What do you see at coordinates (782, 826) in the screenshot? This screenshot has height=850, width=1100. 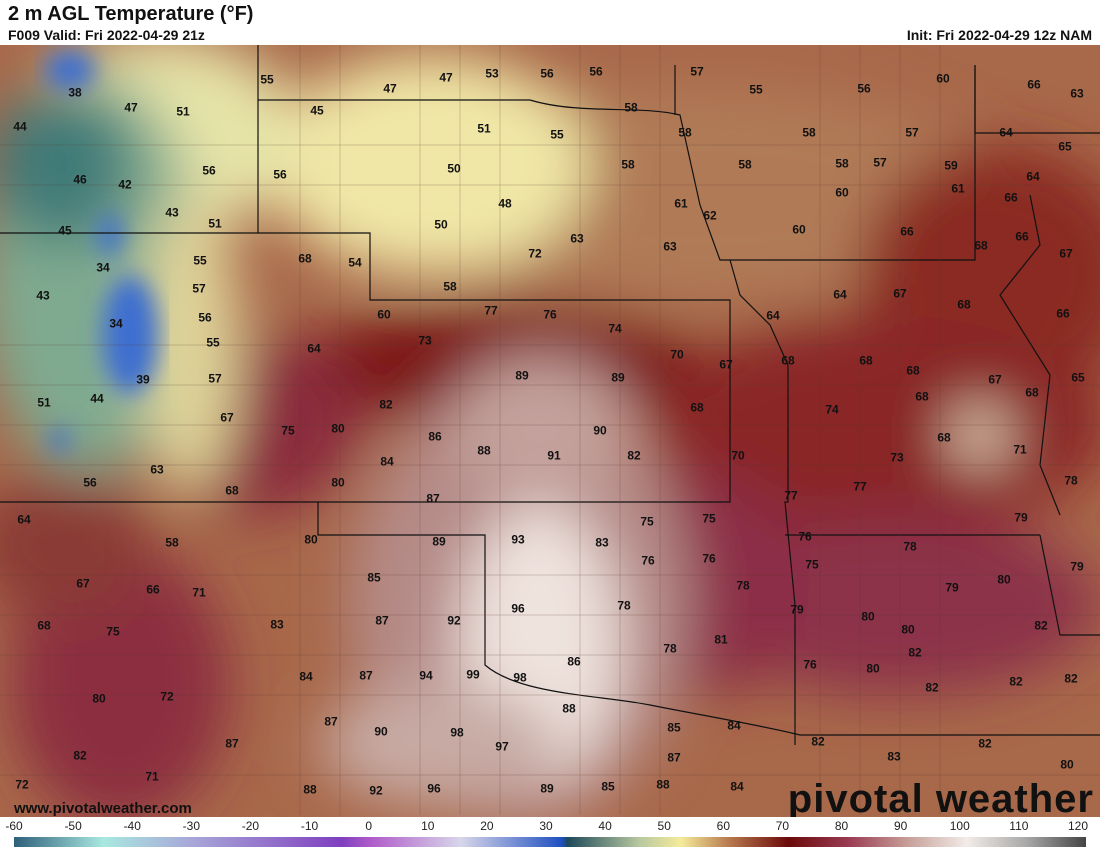 I see `colorbar-tick-label: 70` at bounding box center [782, 826].